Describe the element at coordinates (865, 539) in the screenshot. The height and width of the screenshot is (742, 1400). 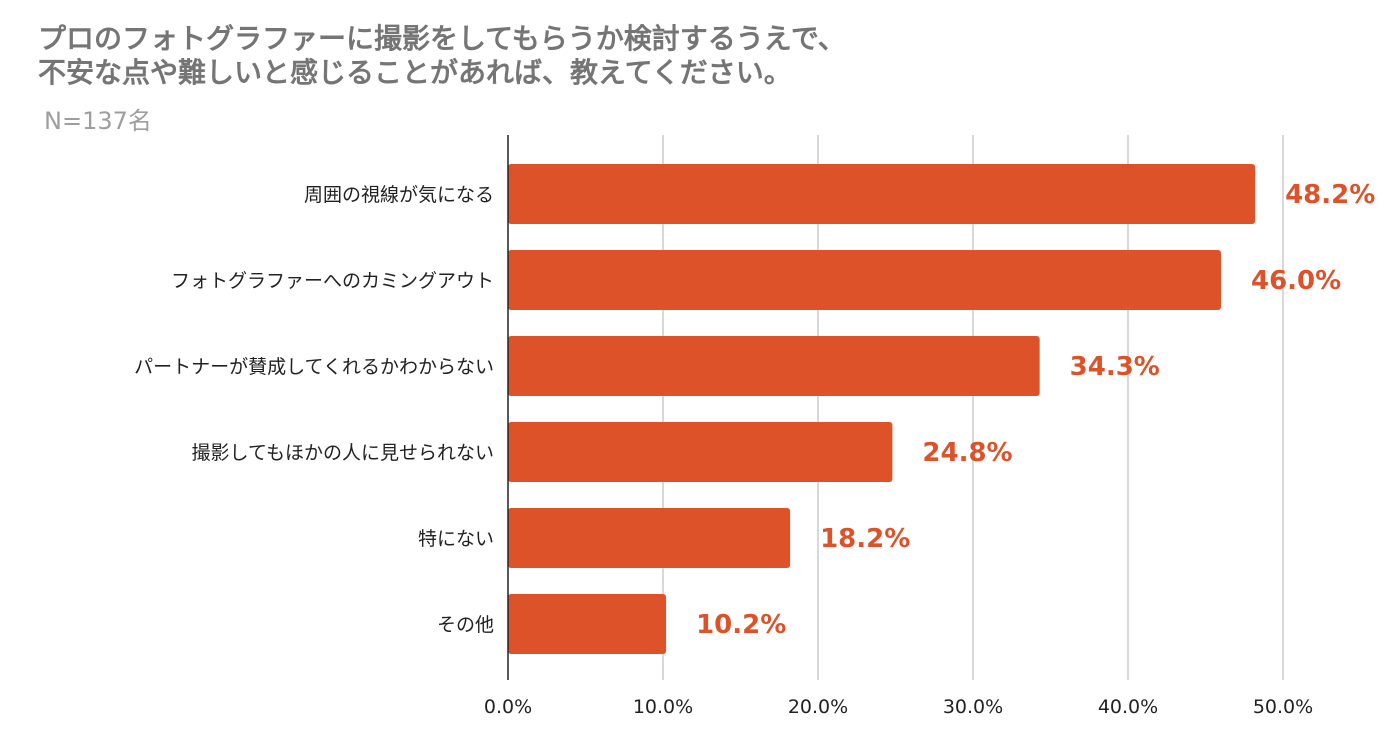
I see `data-label: 18.2%` at that location.